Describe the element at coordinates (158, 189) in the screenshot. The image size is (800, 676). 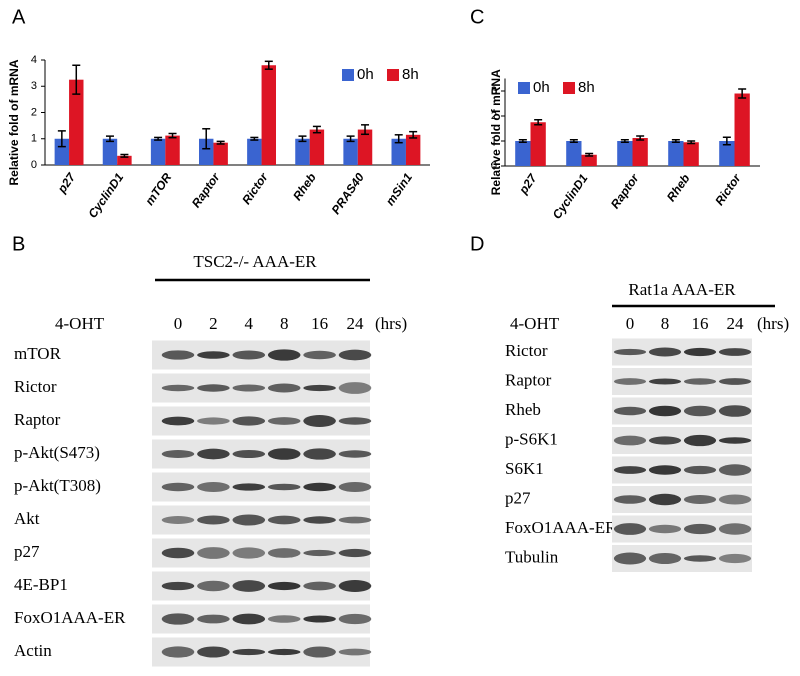
I see `x-tick-label: mTOR` at that location.